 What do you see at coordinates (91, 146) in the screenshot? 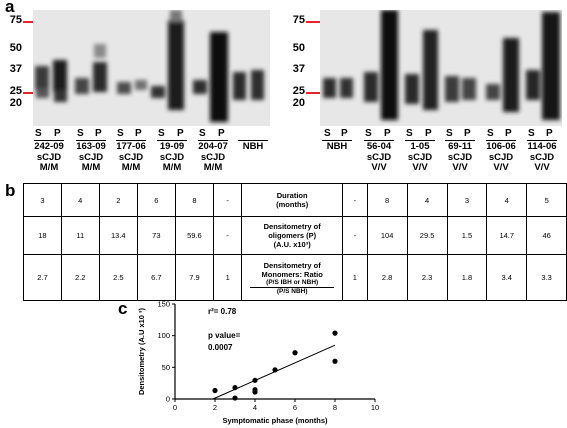
I see `sample-id: 163-09` at bounding box center [91, 146].